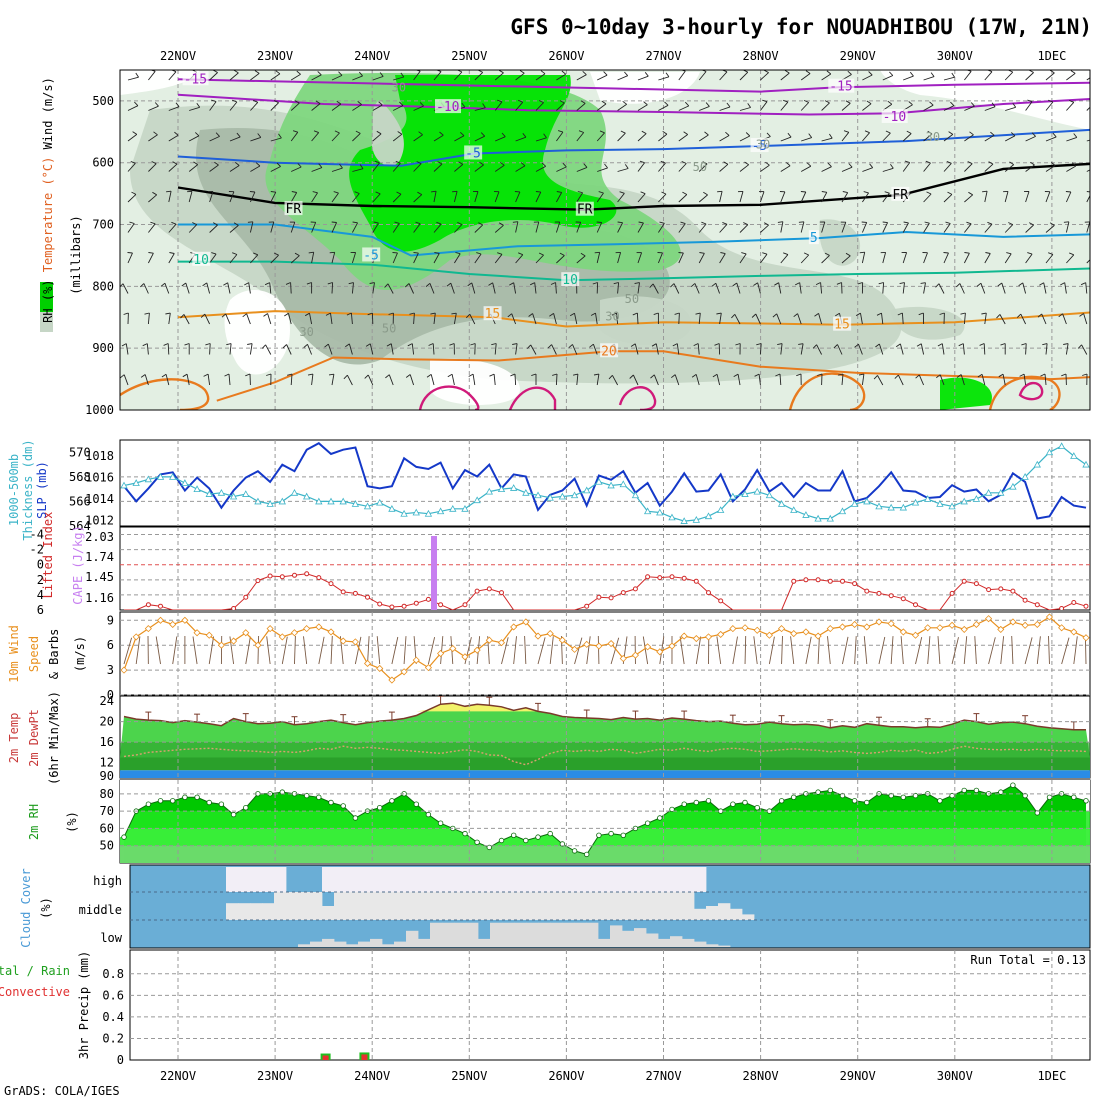  What do you see at coordinates (107, 701) in the screenshot?
I see `temp-tick: 24` at bounding box center [107, 701].